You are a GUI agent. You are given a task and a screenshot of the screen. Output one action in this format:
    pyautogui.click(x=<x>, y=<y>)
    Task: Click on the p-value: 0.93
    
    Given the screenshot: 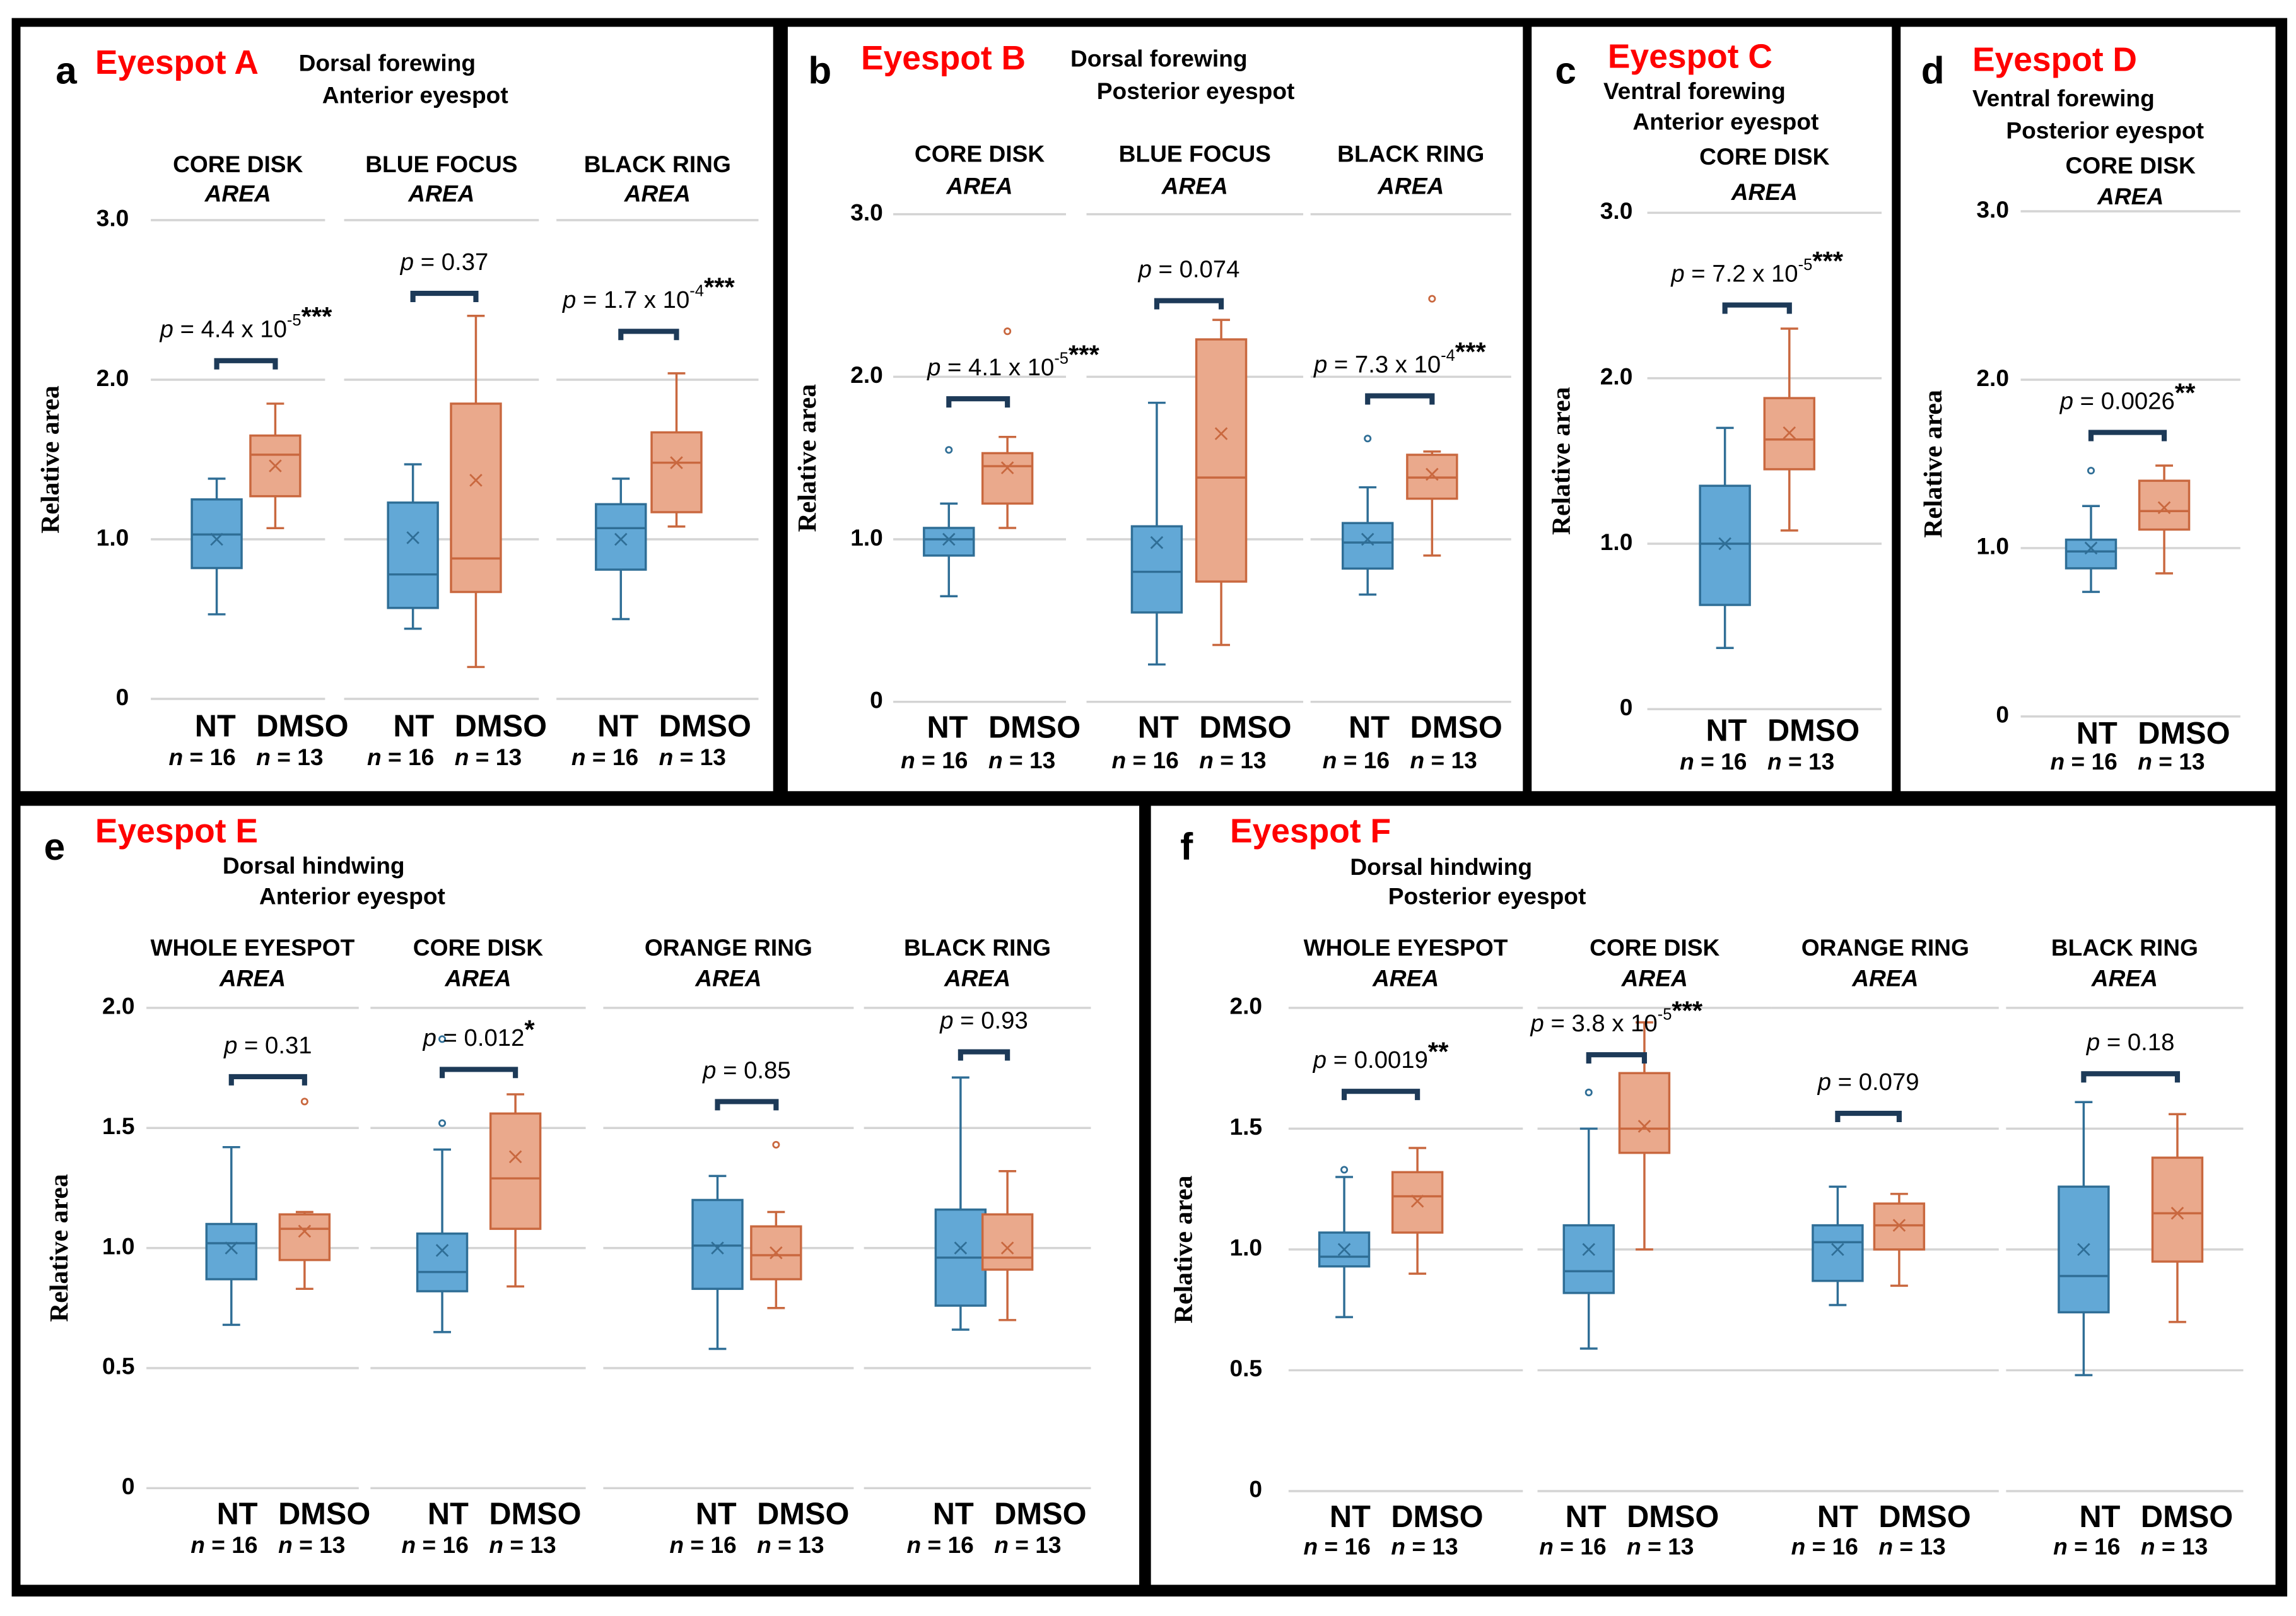 What is the action you would take?
    pyautogui.click(x=1004, y=1020)
    